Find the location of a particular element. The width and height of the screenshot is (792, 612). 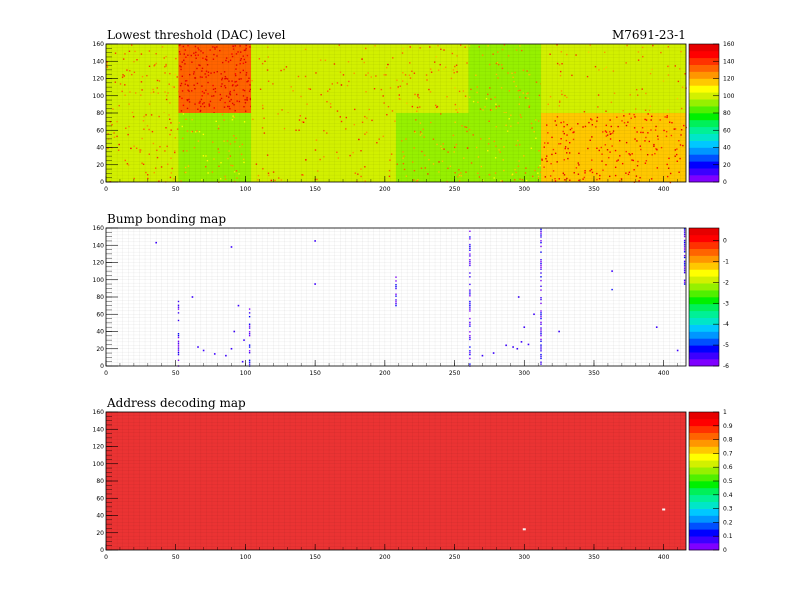

colorbar-tick-label: 160 is located at coordinates (729, 44).